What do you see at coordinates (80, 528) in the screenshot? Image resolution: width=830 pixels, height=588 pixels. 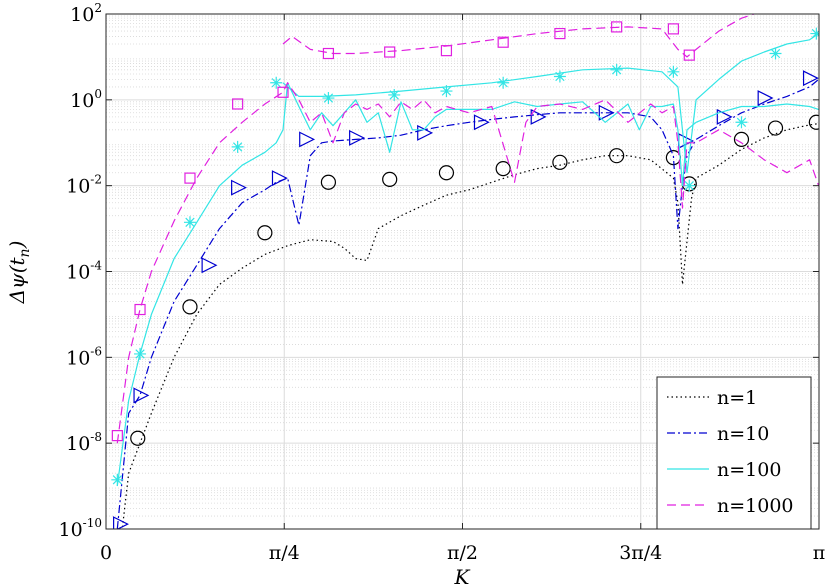 I see `y-tick-label: 10⁻¹⁰` at bounding box center [80, 528].